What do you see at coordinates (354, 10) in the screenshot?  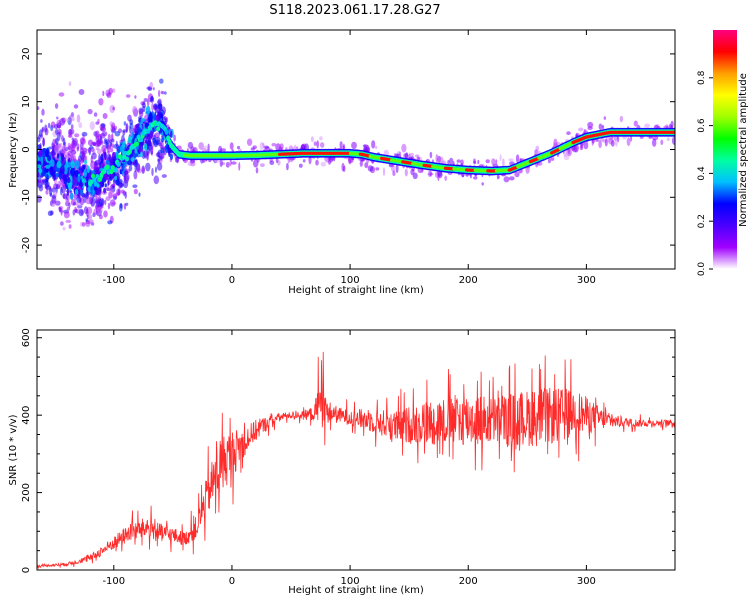 I see `figure-title: S118.2023.061.17.28.G27` at bounding box center [354, 10].